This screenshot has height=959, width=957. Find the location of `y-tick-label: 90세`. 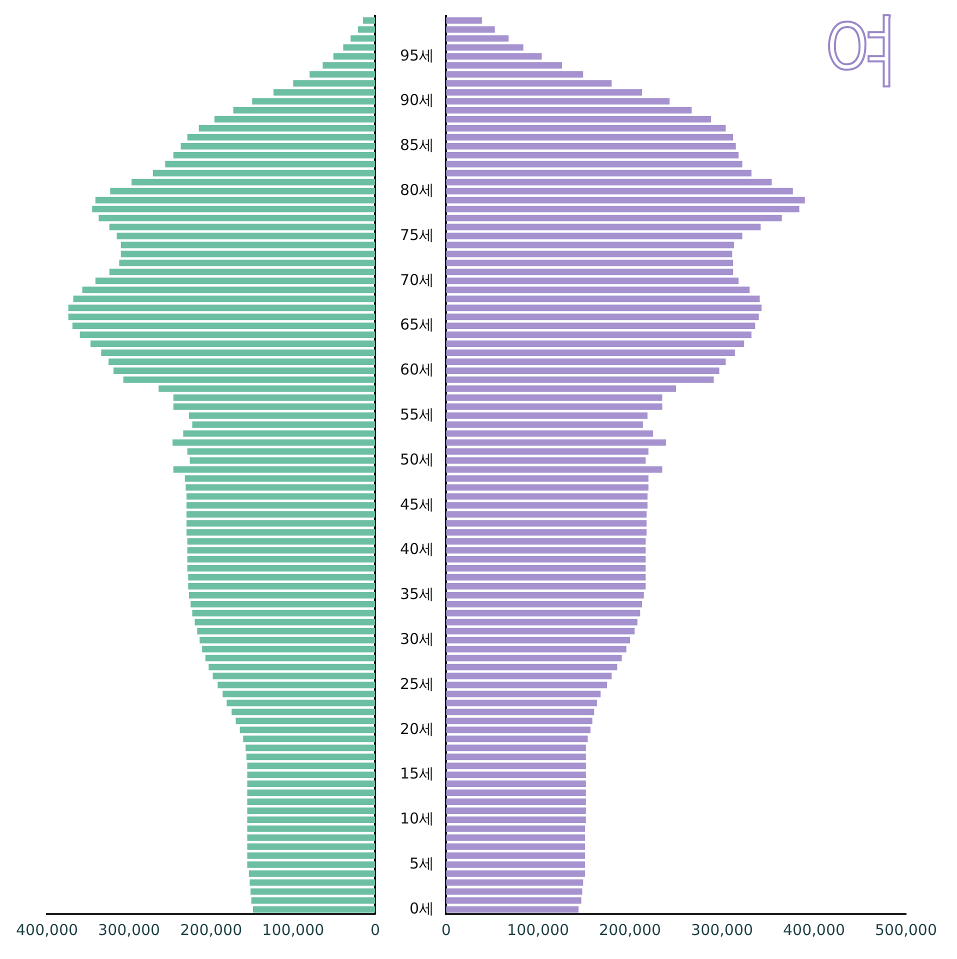

y-tick-label: 90세 is located at coordinates (417, 100).